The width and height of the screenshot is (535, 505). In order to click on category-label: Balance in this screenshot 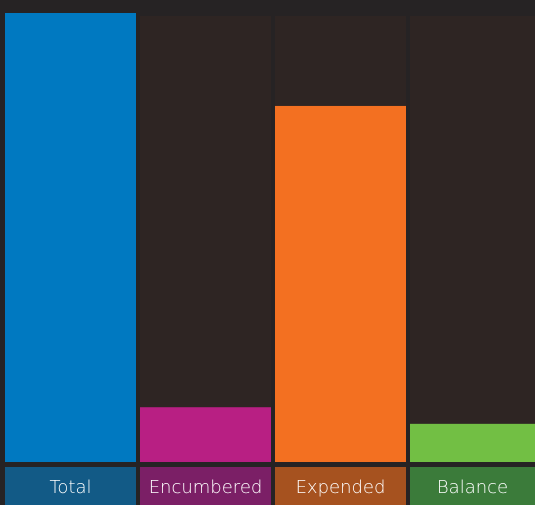, I will do `click(472, 487)`.